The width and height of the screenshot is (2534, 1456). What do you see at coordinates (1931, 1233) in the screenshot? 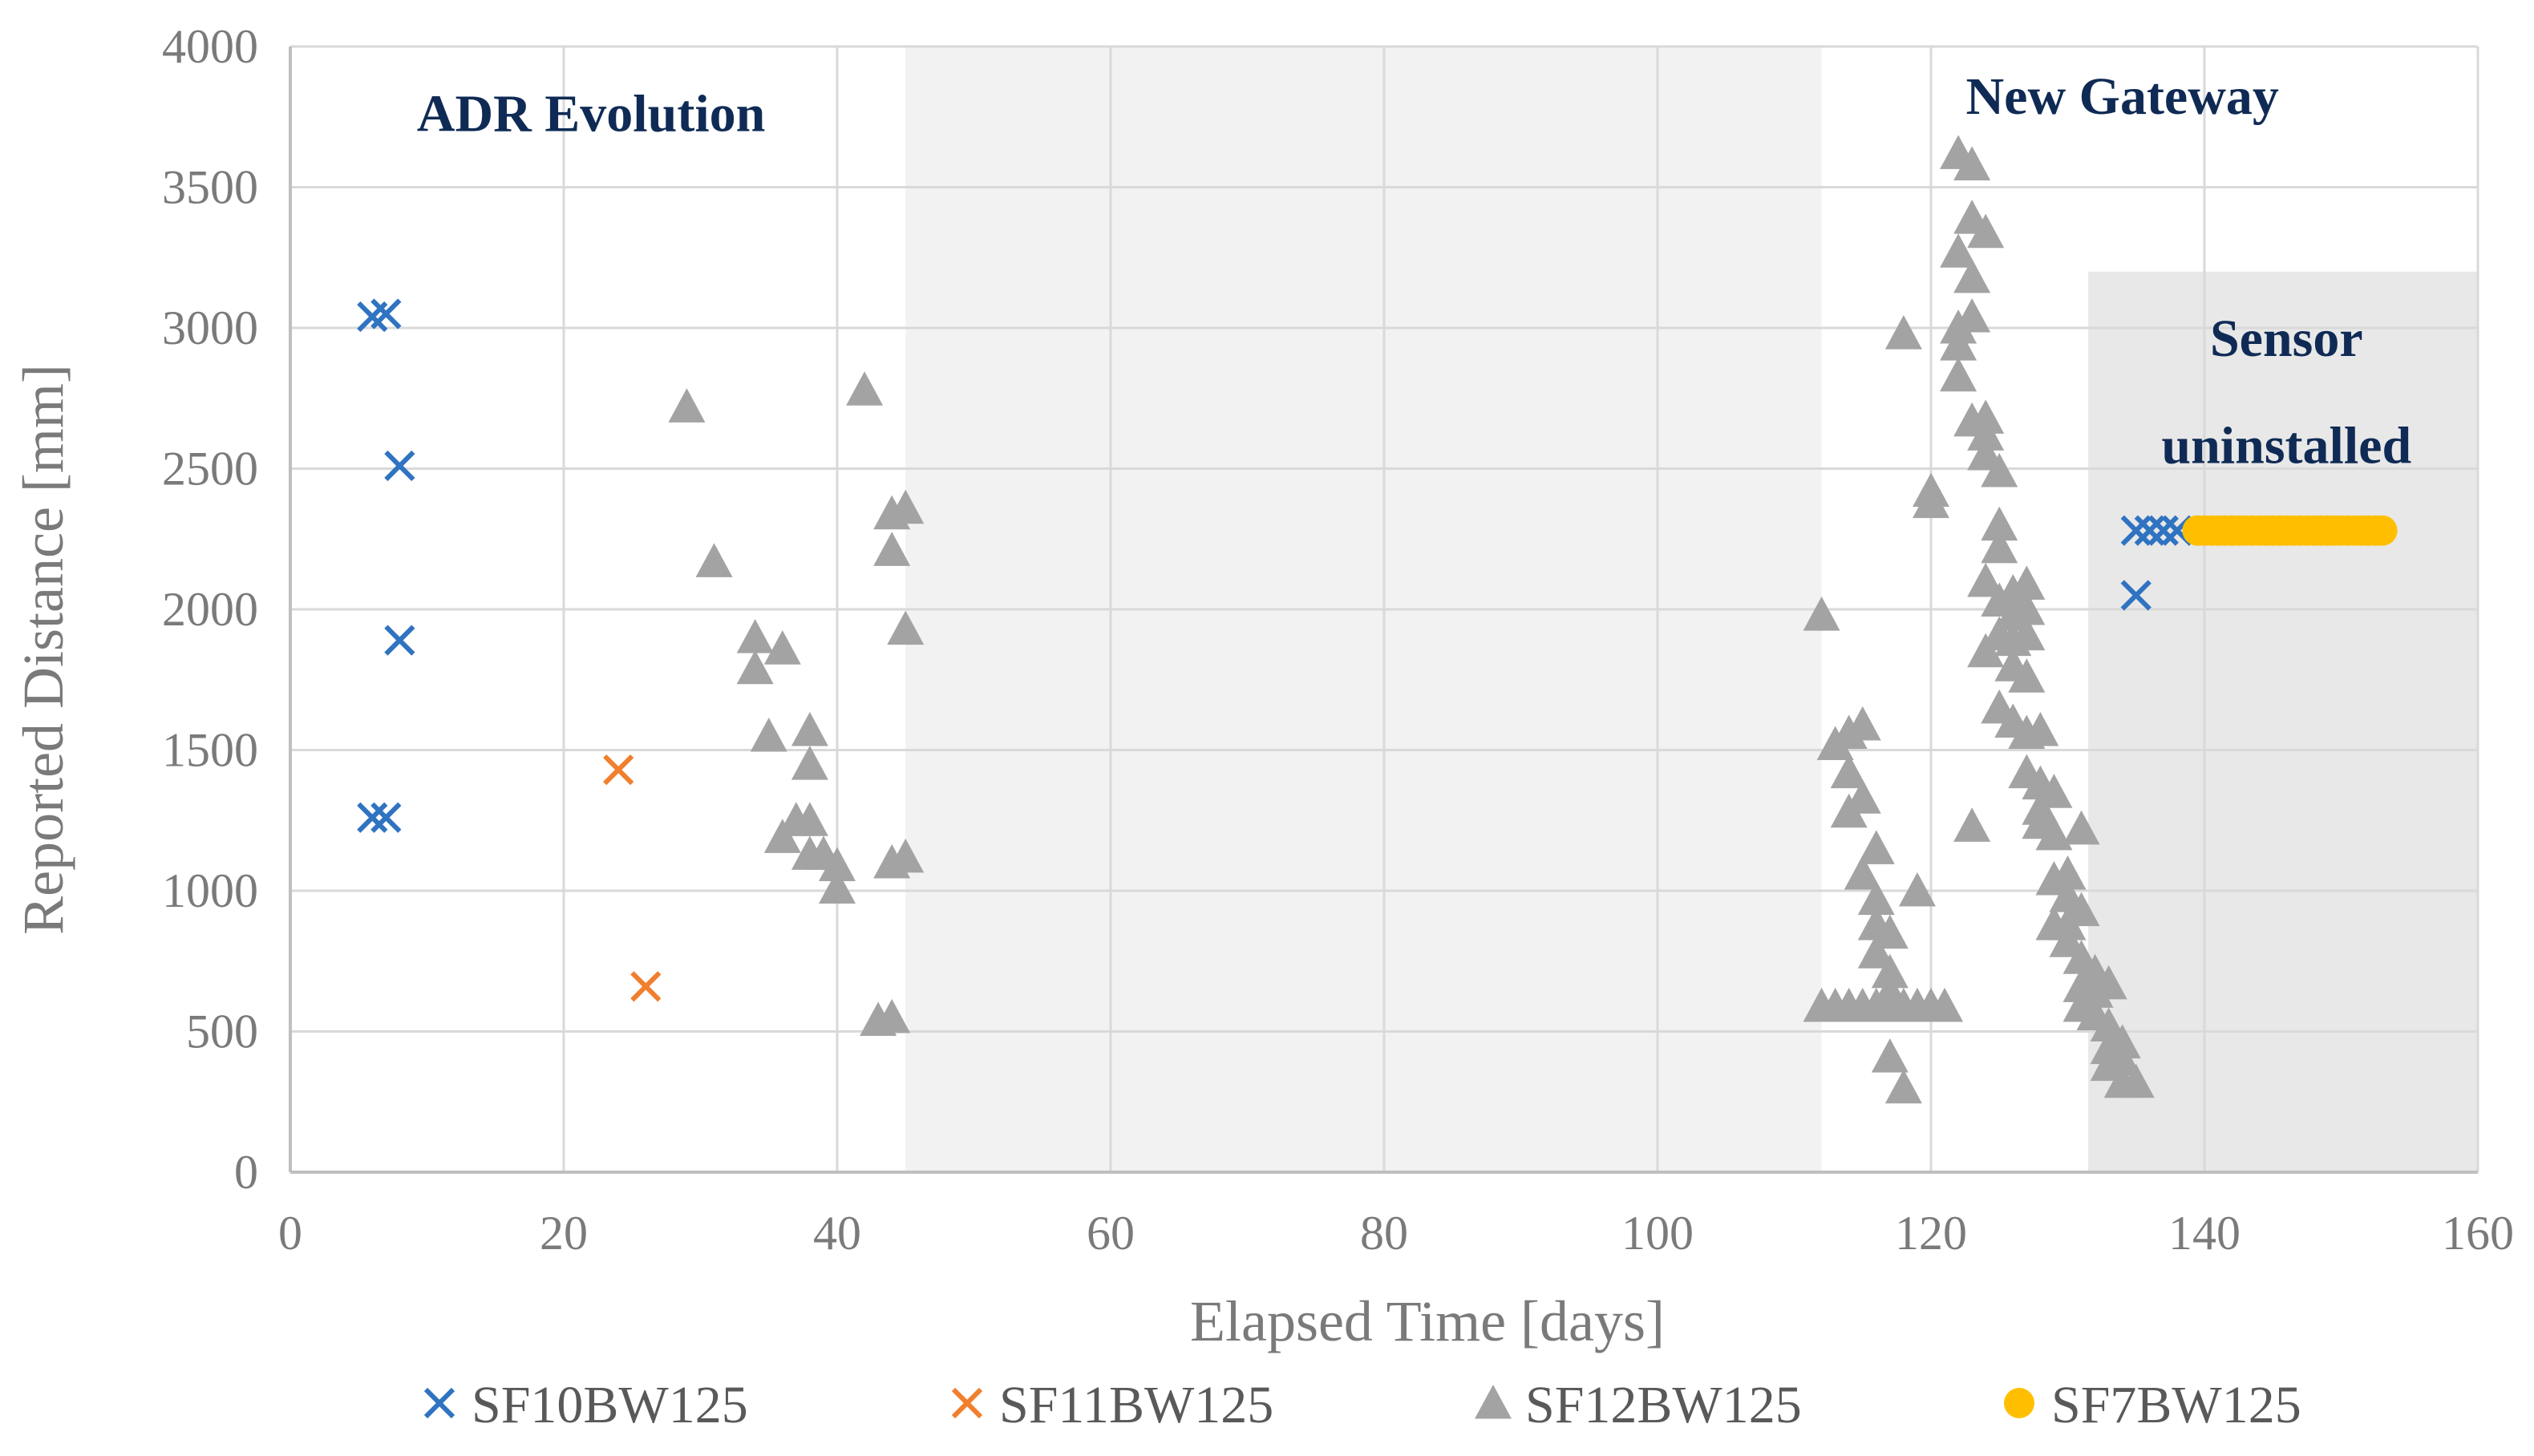
I see `x-tick-label-120: 120` at bounding box center [1931, 1233].